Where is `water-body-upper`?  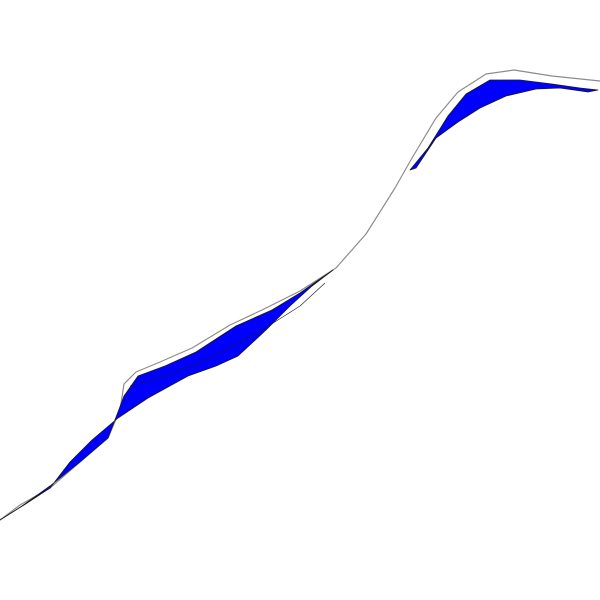 water-body-upper is located at coordinates (504, 125).